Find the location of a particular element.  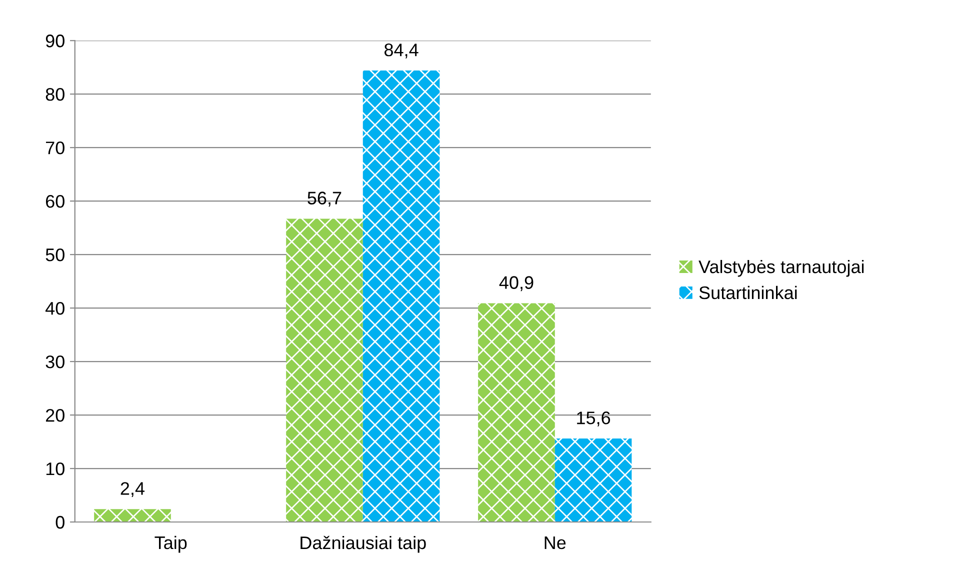

x-tick-label: Ne is located at coordinates (555, 543).